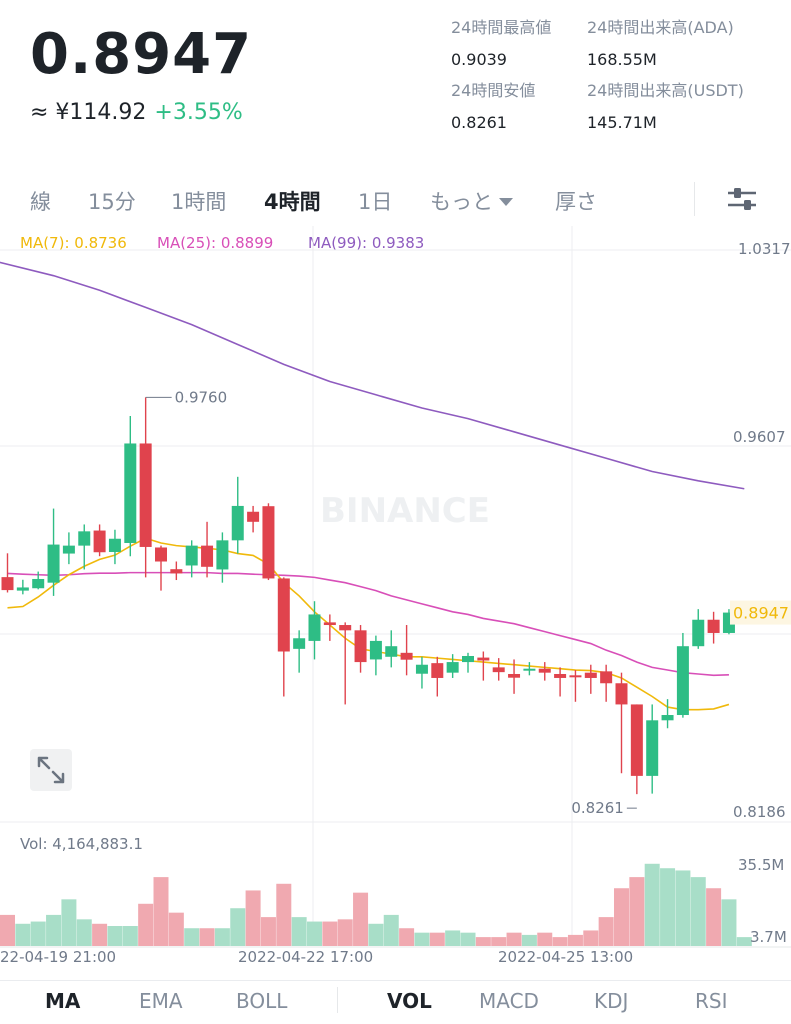 The height and width of the screenshot is (1024, 791). I want to click on stat-24h-low: 24時間安値 0.8261, so click(493, 104).